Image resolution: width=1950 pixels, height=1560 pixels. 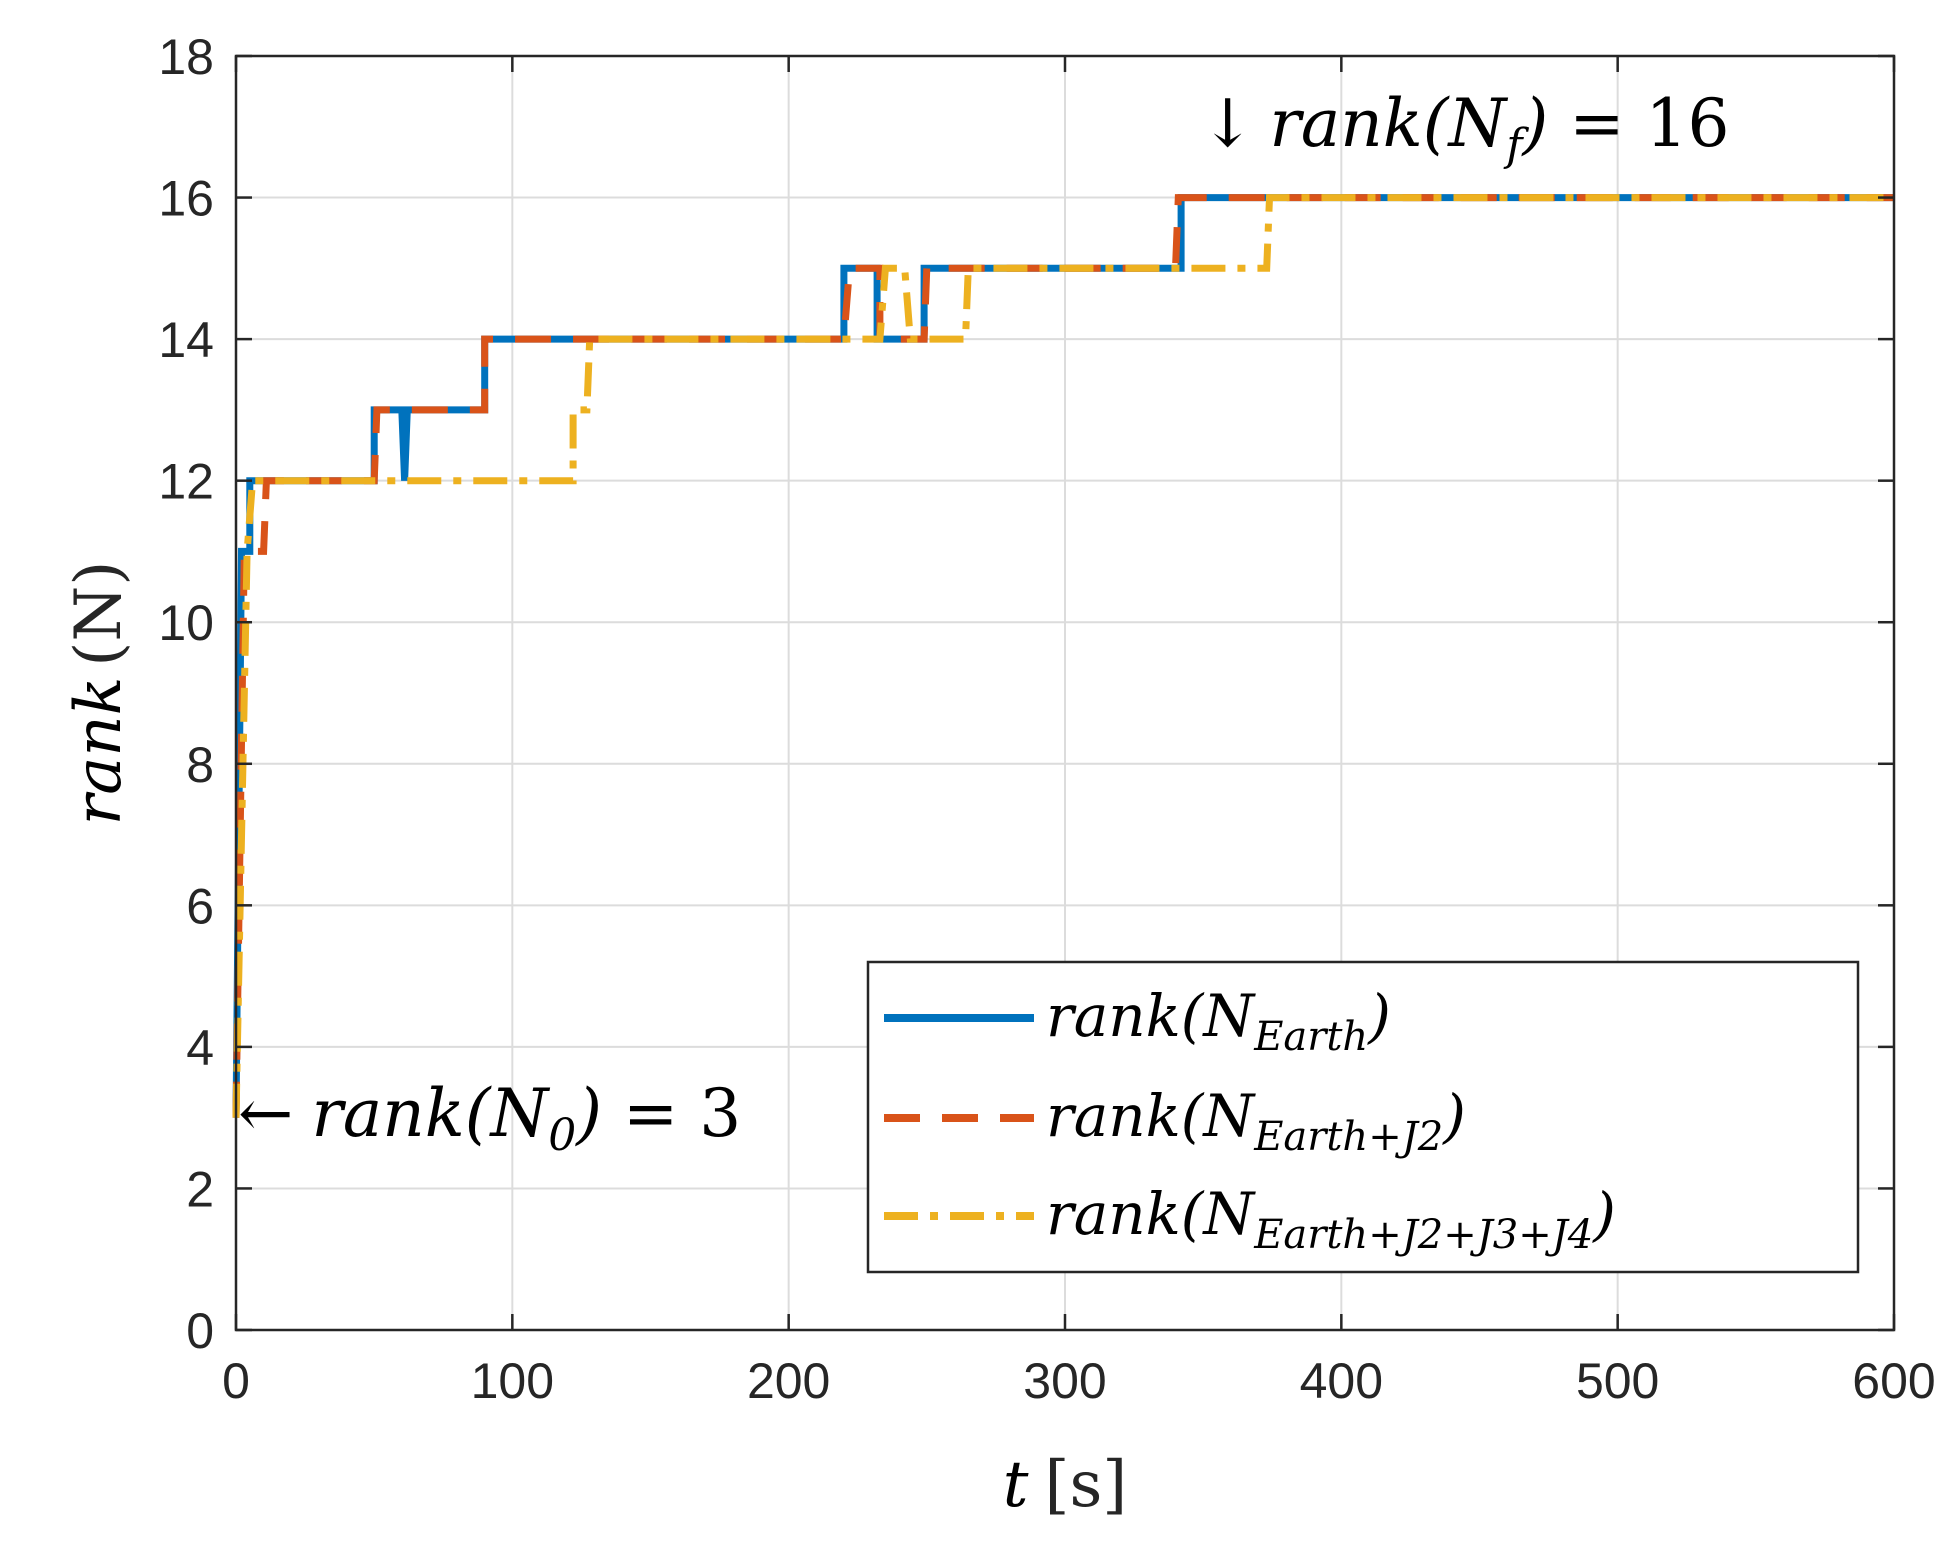 I want to click on x-tick-label: 500, so click(x=1617, y=1381).